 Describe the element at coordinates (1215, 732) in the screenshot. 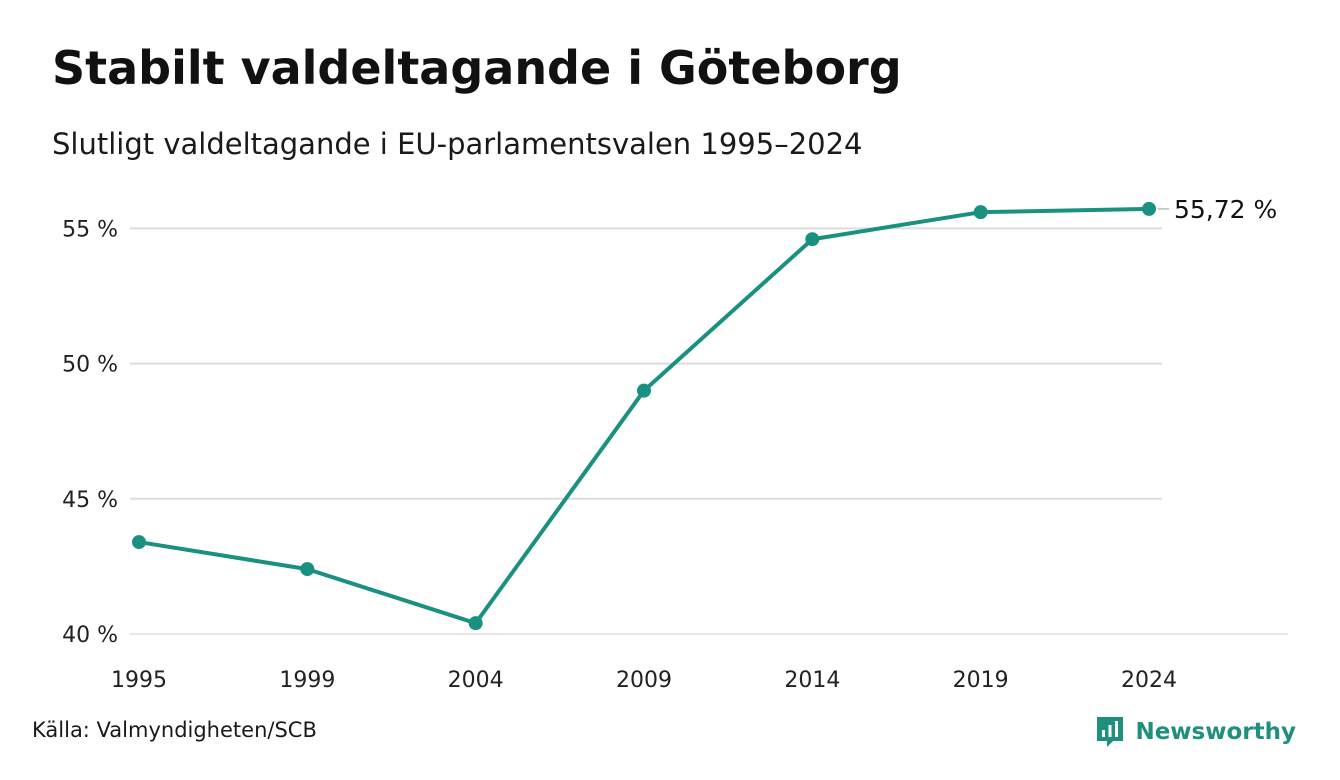

I see `brand-name: Newsworthy` at that location.